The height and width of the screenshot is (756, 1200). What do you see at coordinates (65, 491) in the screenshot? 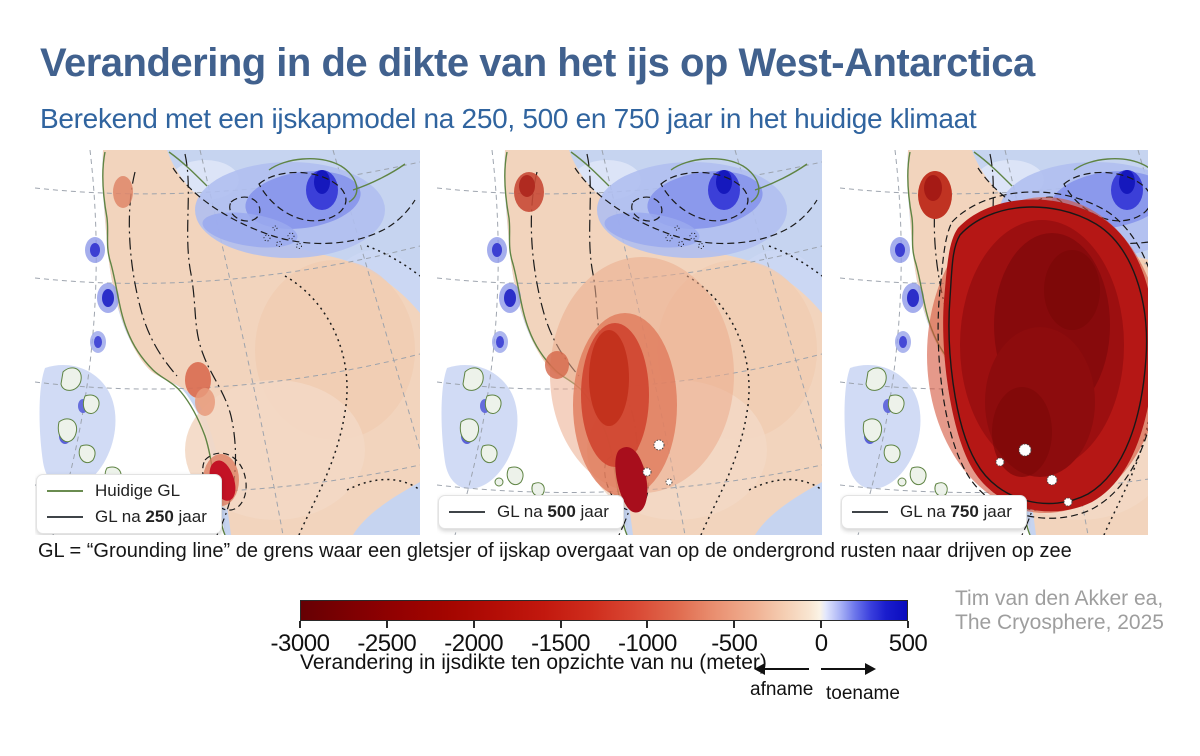
I see `current-gl-line-swatch` at bounding box center [65, 491].